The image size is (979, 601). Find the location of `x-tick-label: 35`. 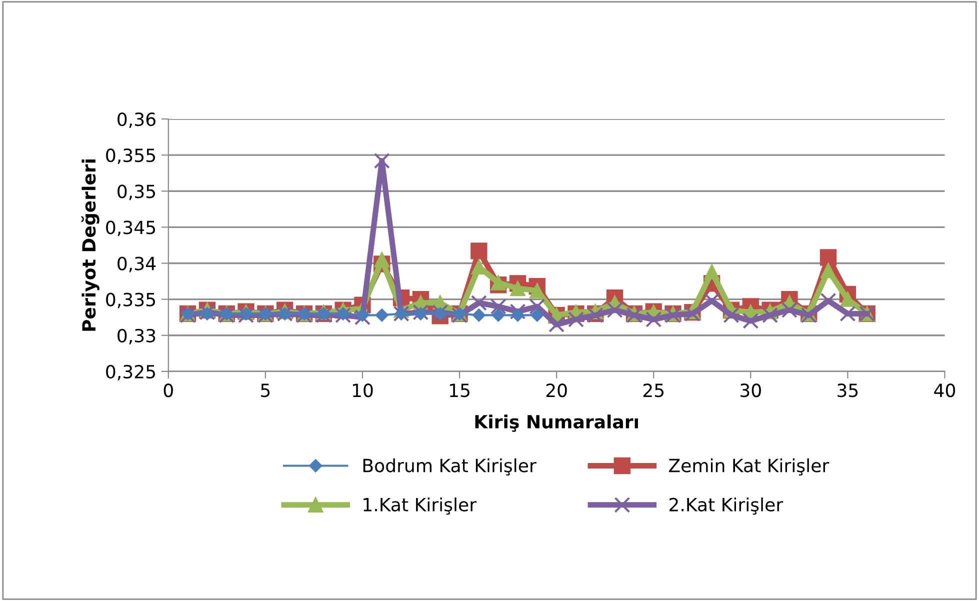

x-tick-label: 35 is located at coordinates (848, 391).